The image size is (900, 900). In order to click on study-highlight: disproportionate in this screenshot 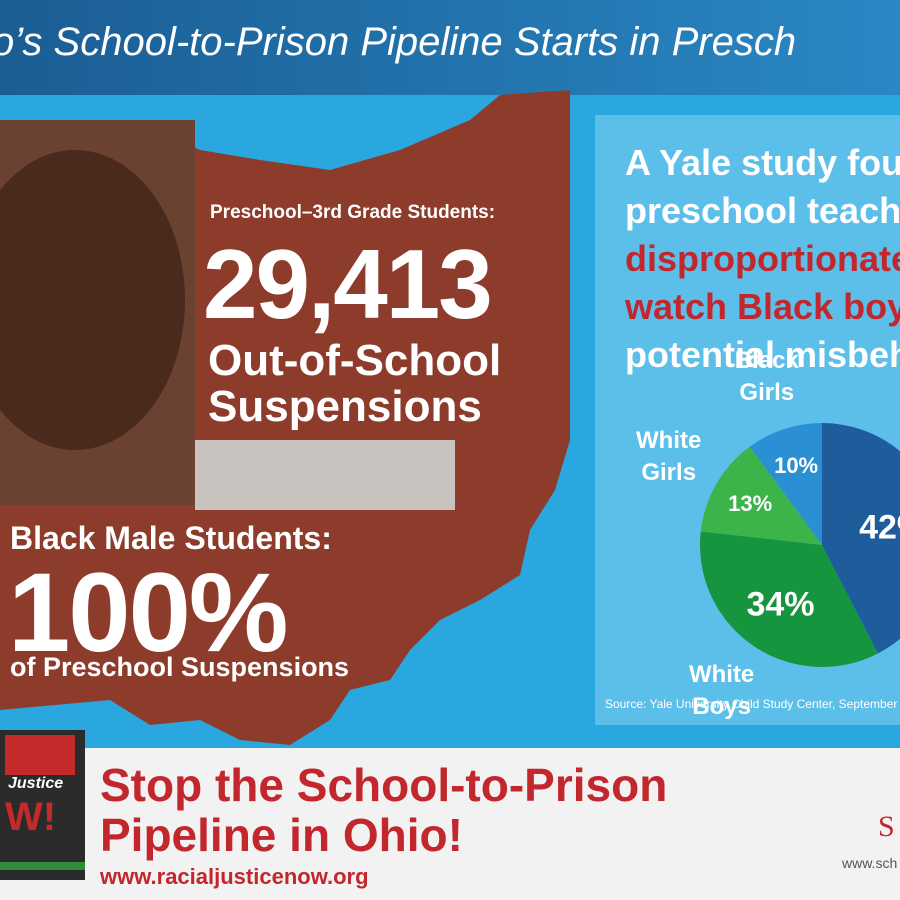, I will do `click(762, 258)`.